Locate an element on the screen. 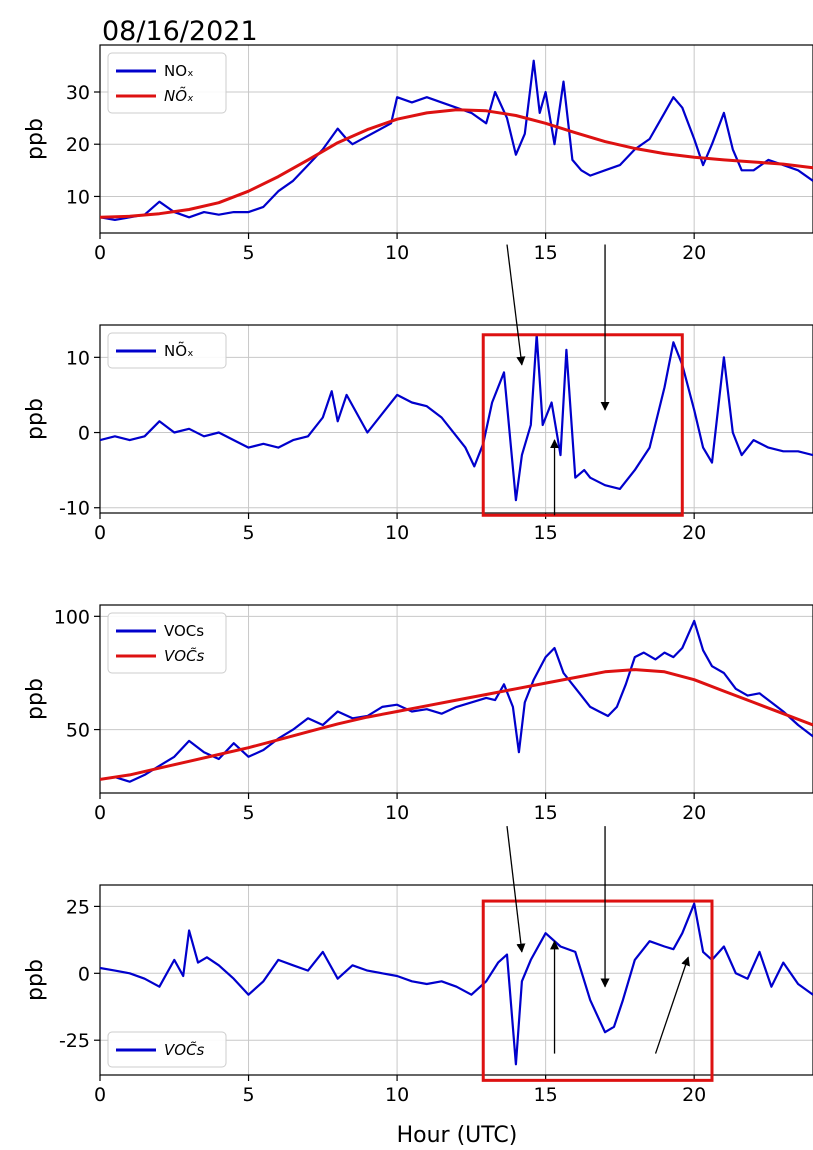  y-tick-label: -10 is located at coordinates (74, 509).